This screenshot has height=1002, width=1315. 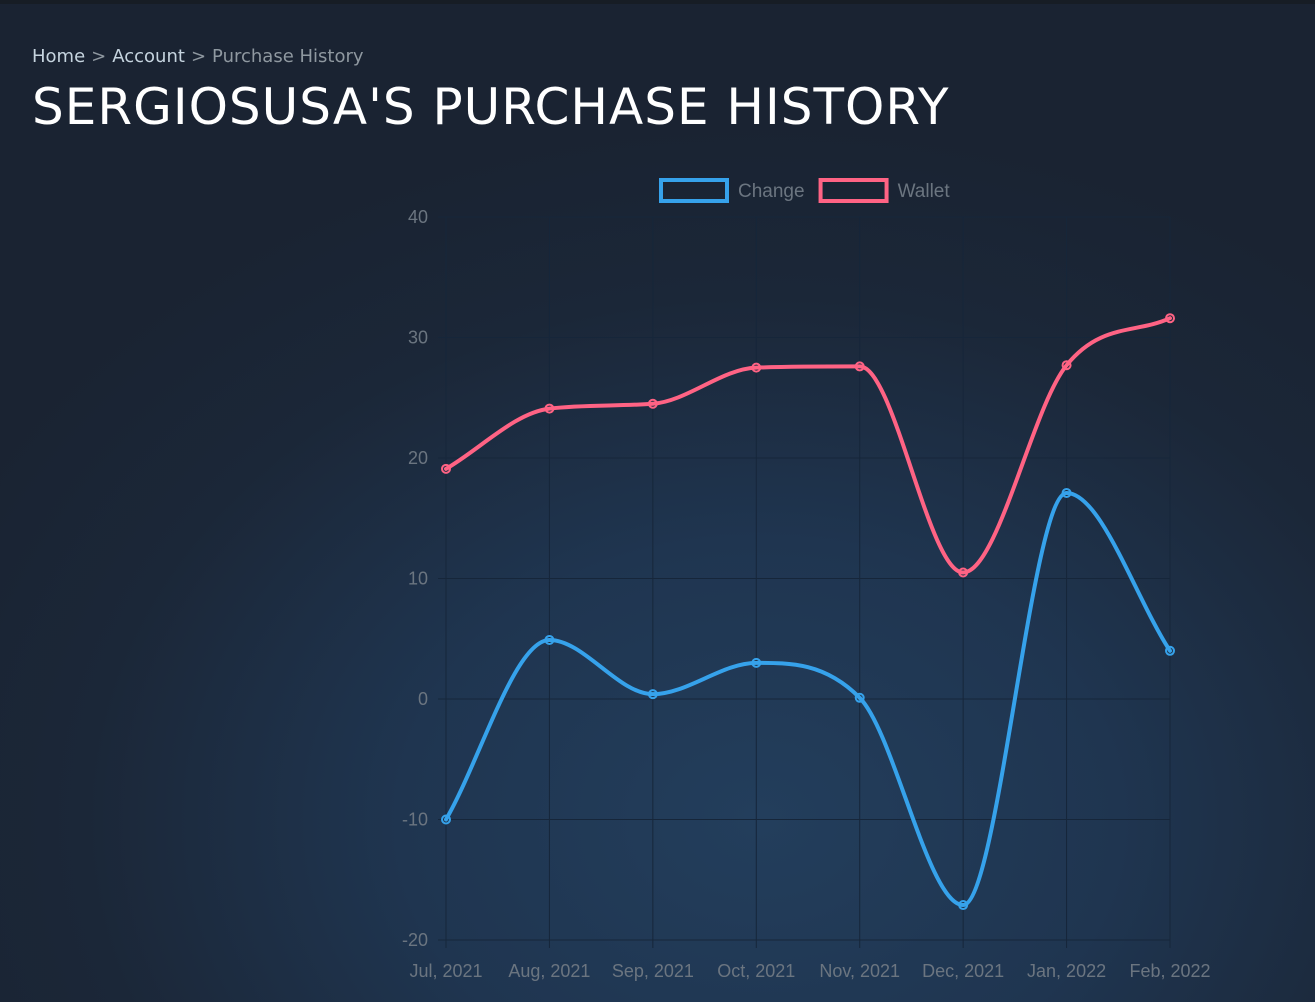 I want to click on page-title: SERGIOSUSA'S PURCHASE HISTORY, so click(x=491, y=107).